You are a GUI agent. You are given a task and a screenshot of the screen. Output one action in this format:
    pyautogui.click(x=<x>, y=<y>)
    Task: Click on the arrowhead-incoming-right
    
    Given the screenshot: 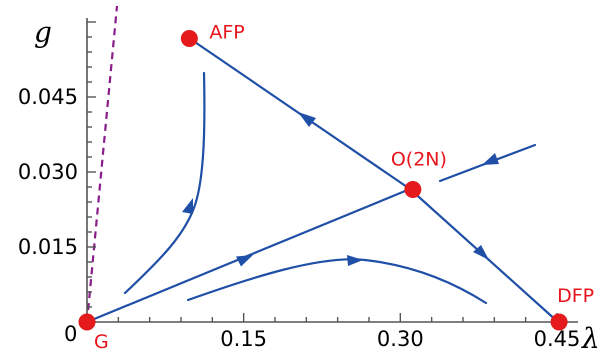 What is the action you would take?
    pyautogui.click(x=490, y=159)
    